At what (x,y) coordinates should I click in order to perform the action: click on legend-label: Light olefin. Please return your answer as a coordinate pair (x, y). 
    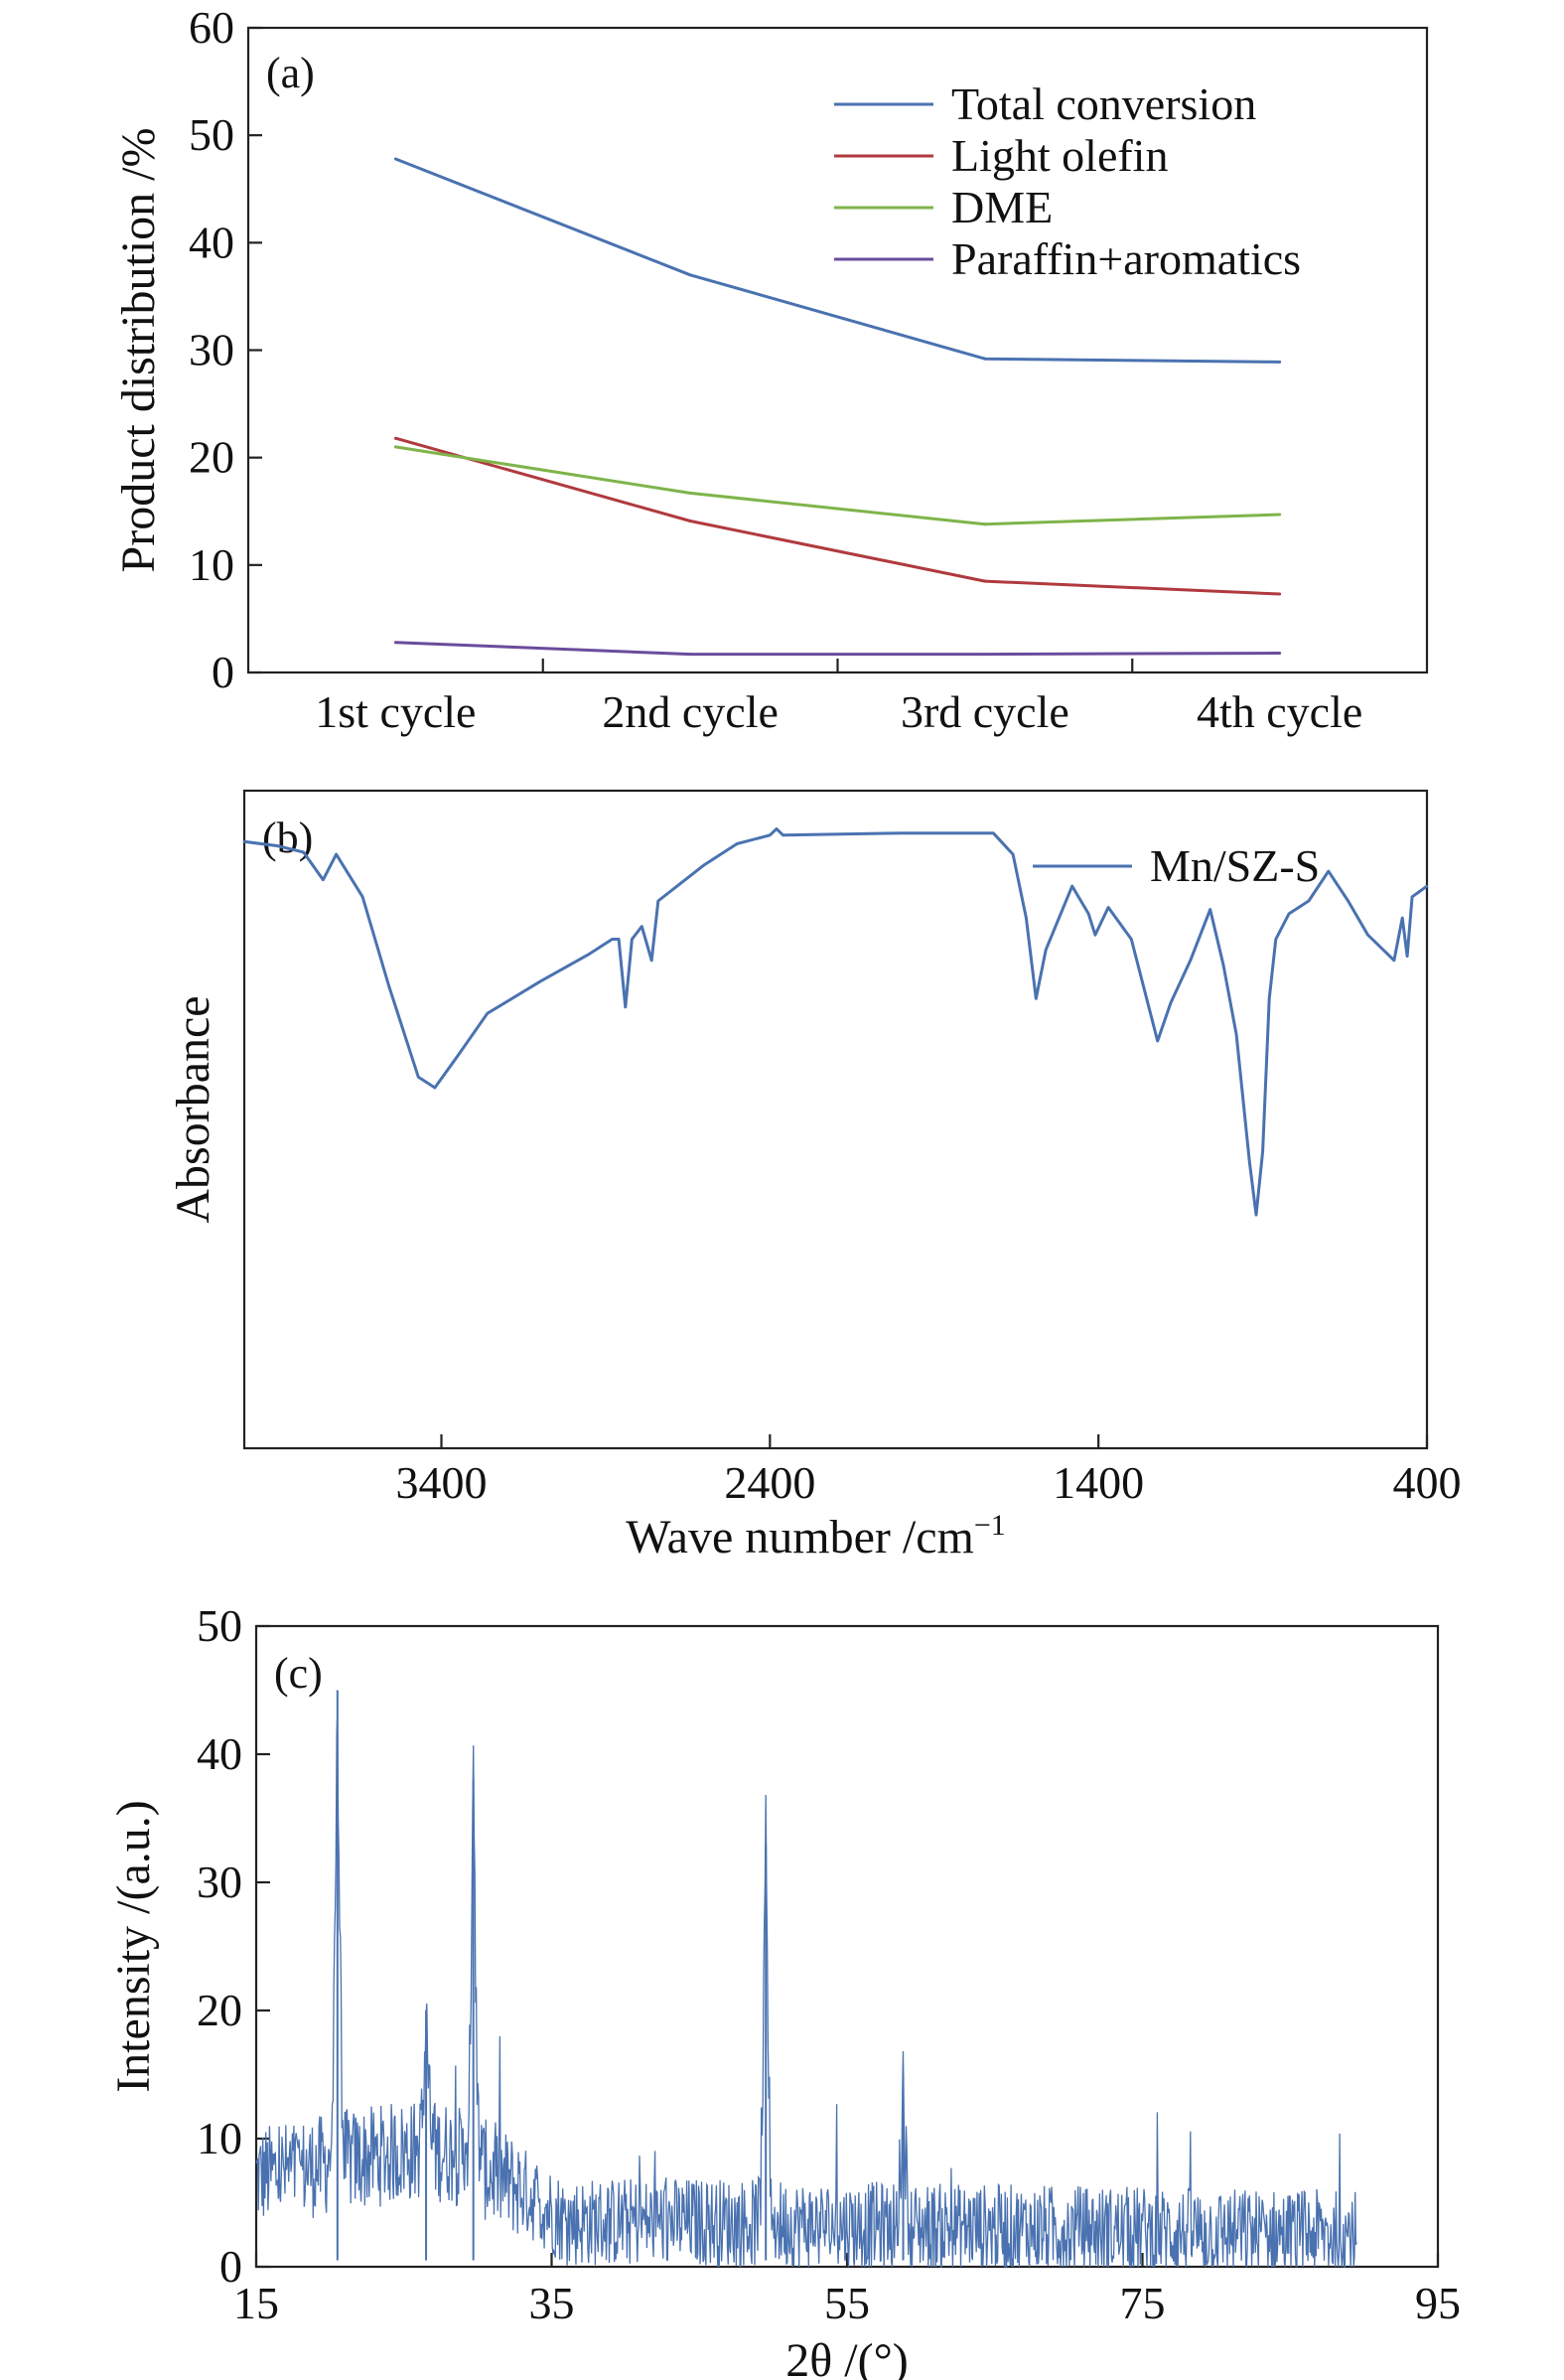
    Looking at the image, I should click on (1059, 155).